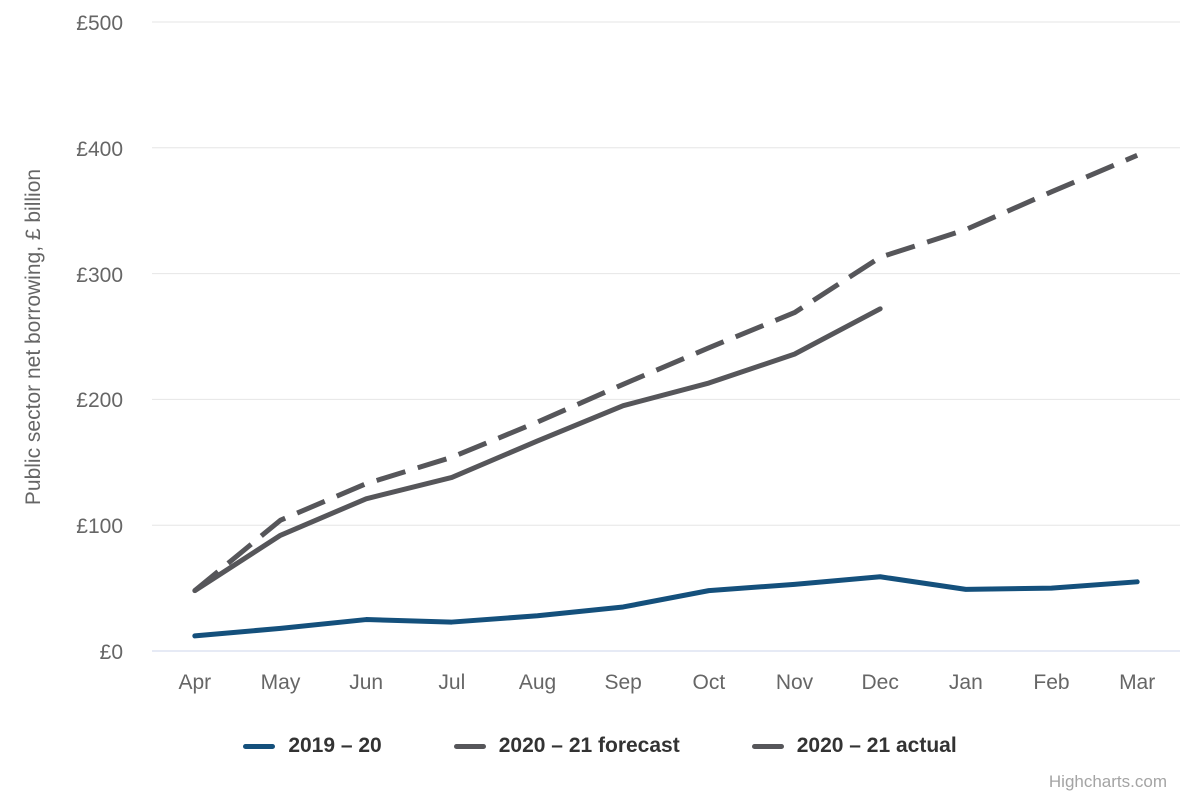  Describe the element at coordinates (99, 149) in the screenshot. I see `y-tick-label-400: £400` at that location.